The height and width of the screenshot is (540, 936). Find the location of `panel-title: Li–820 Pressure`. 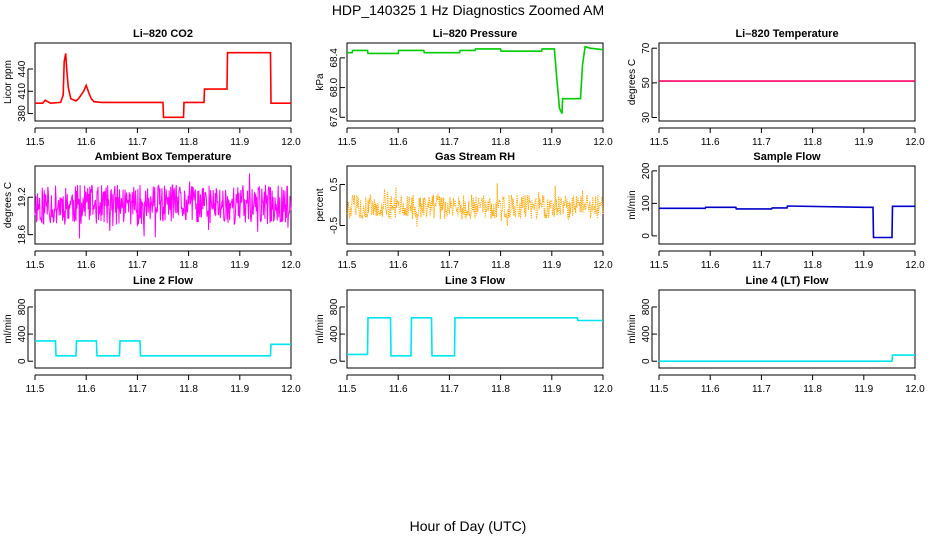

panel-title: Li–820 Pressure is located at coordinates (475, 34).